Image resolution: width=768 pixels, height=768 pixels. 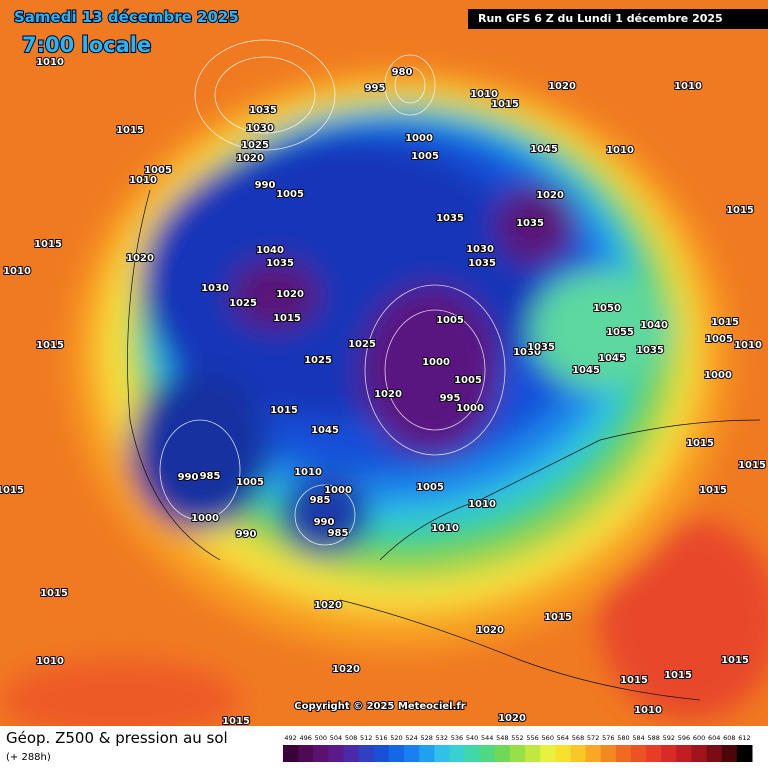 I want to click on colorbar-label: 512, so click(x=366, y=738).